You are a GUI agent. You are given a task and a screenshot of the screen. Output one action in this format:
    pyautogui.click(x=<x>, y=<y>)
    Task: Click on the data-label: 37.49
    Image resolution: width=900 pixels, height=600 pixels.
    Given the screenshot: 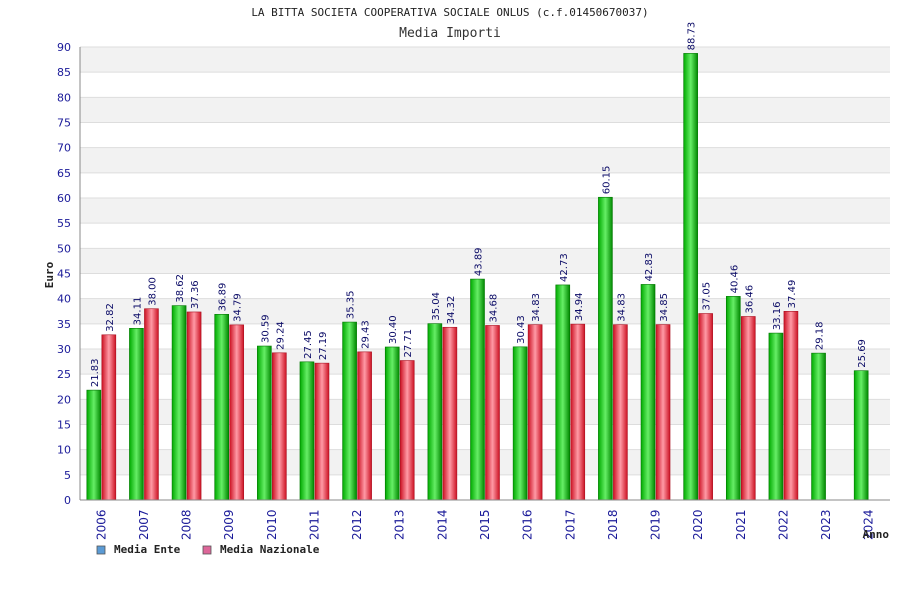 What is the action you would take?
    pyautogui.click(x=792, y=294)
    